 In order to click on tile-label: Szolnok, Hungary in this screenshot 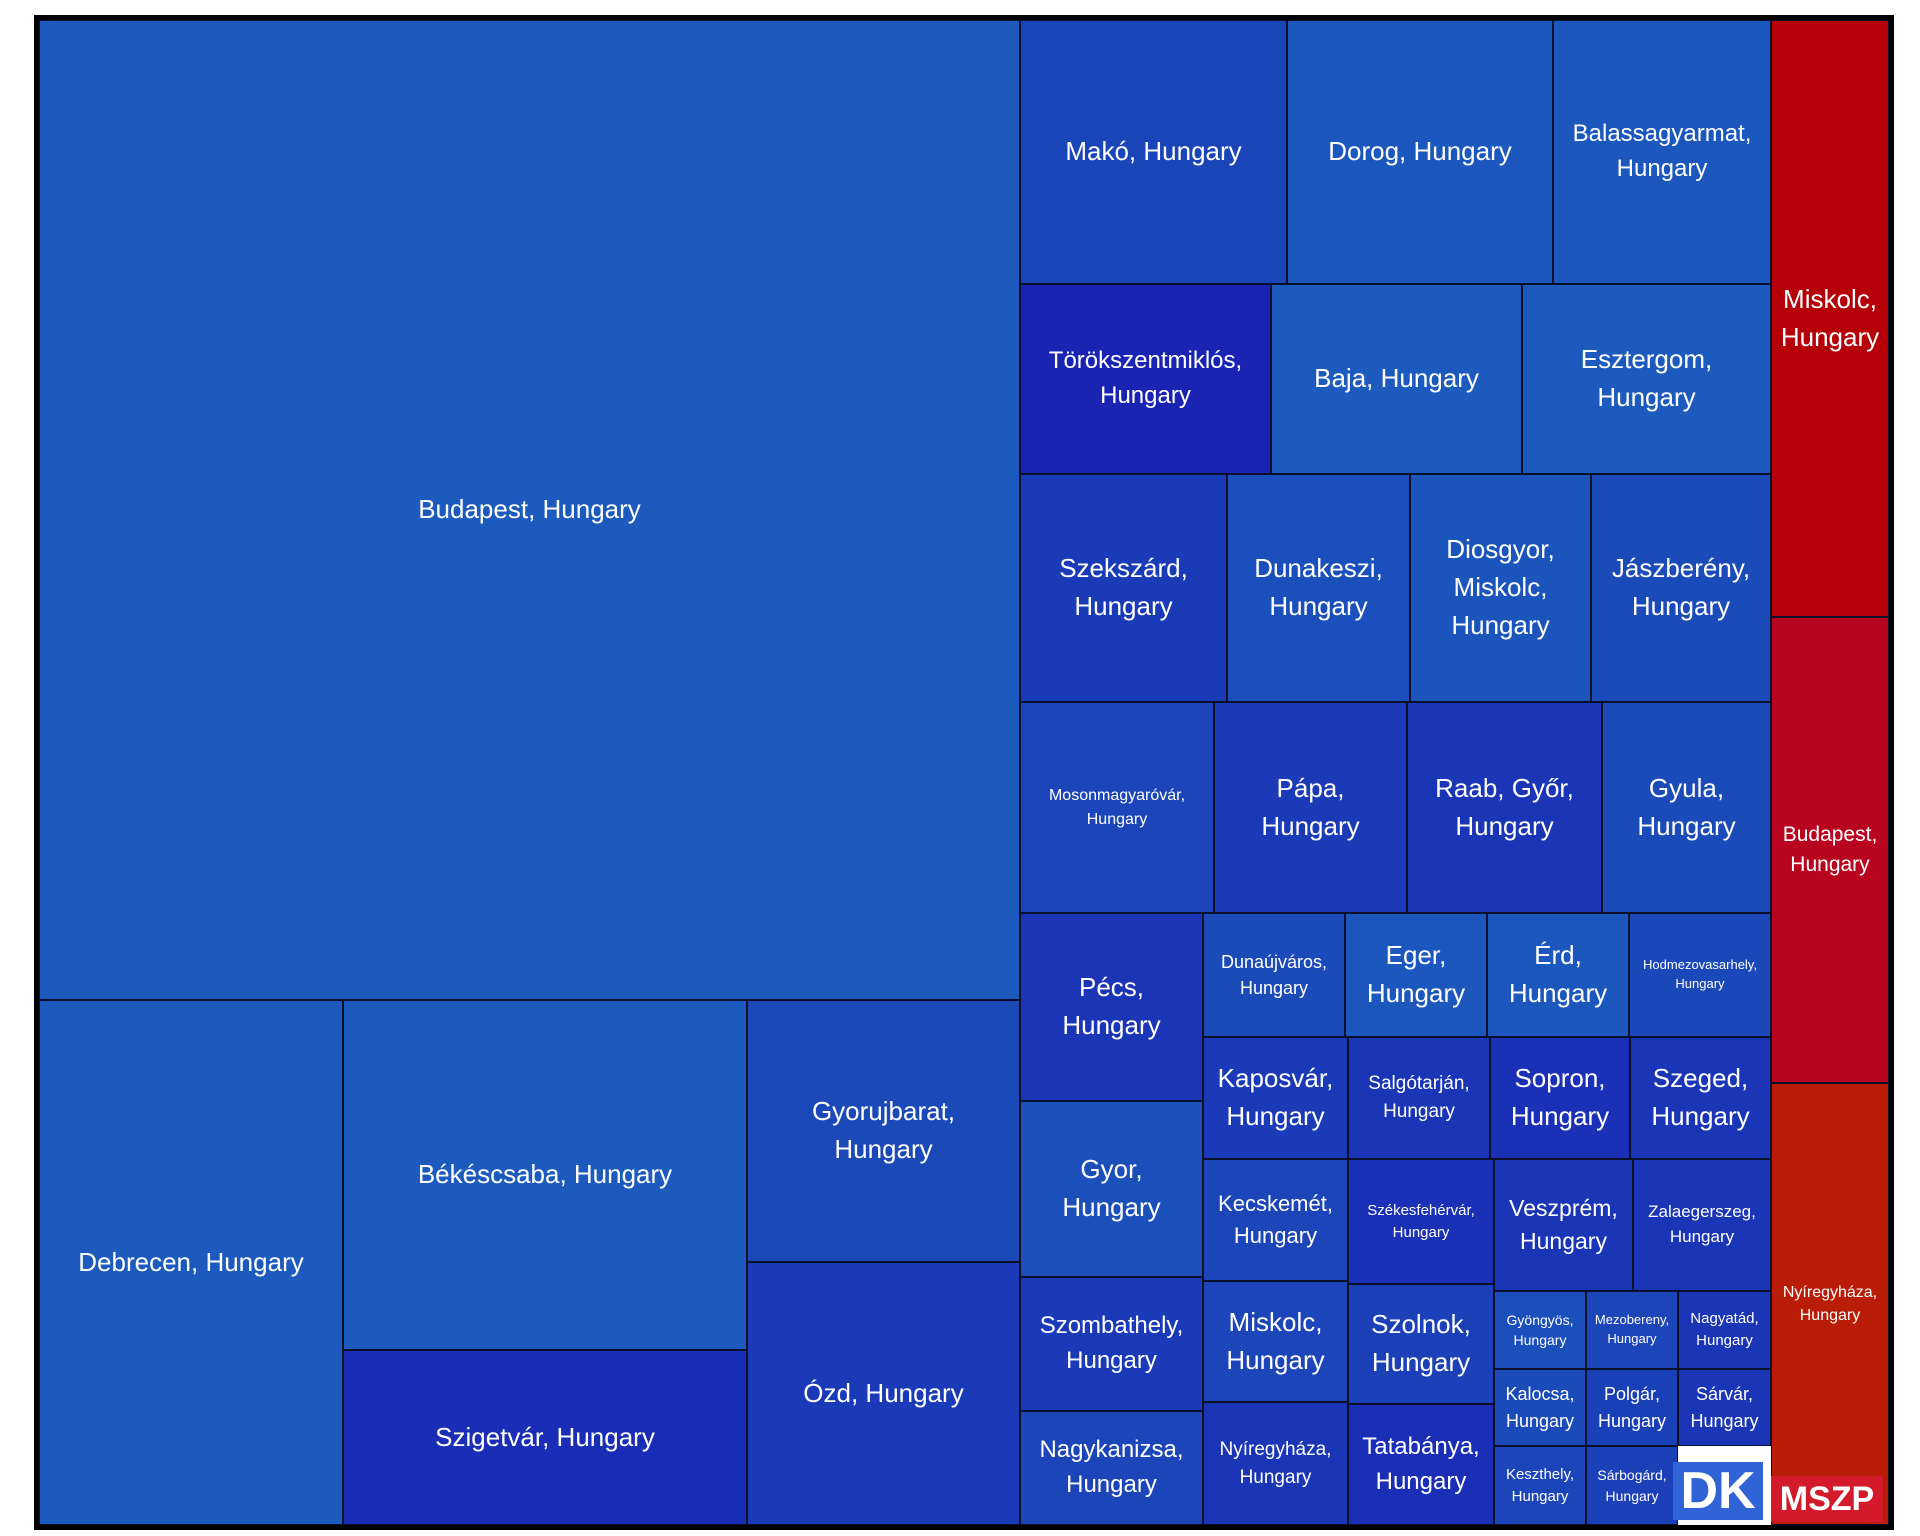, I will do `click(1421, 1343)`.